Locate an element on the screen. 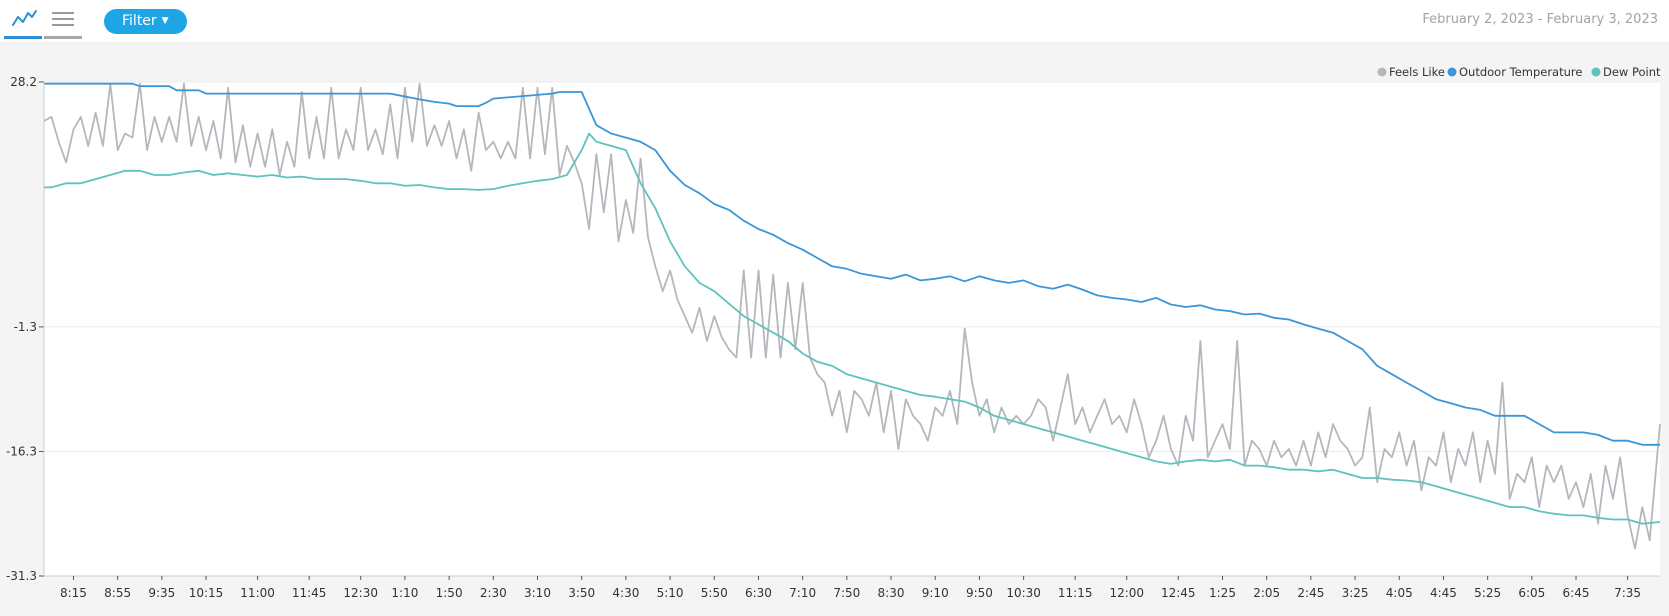 The width and height of the screenshot is (1669, 616). x-tick-label: 10:15 is located at coordinates (206, 593).